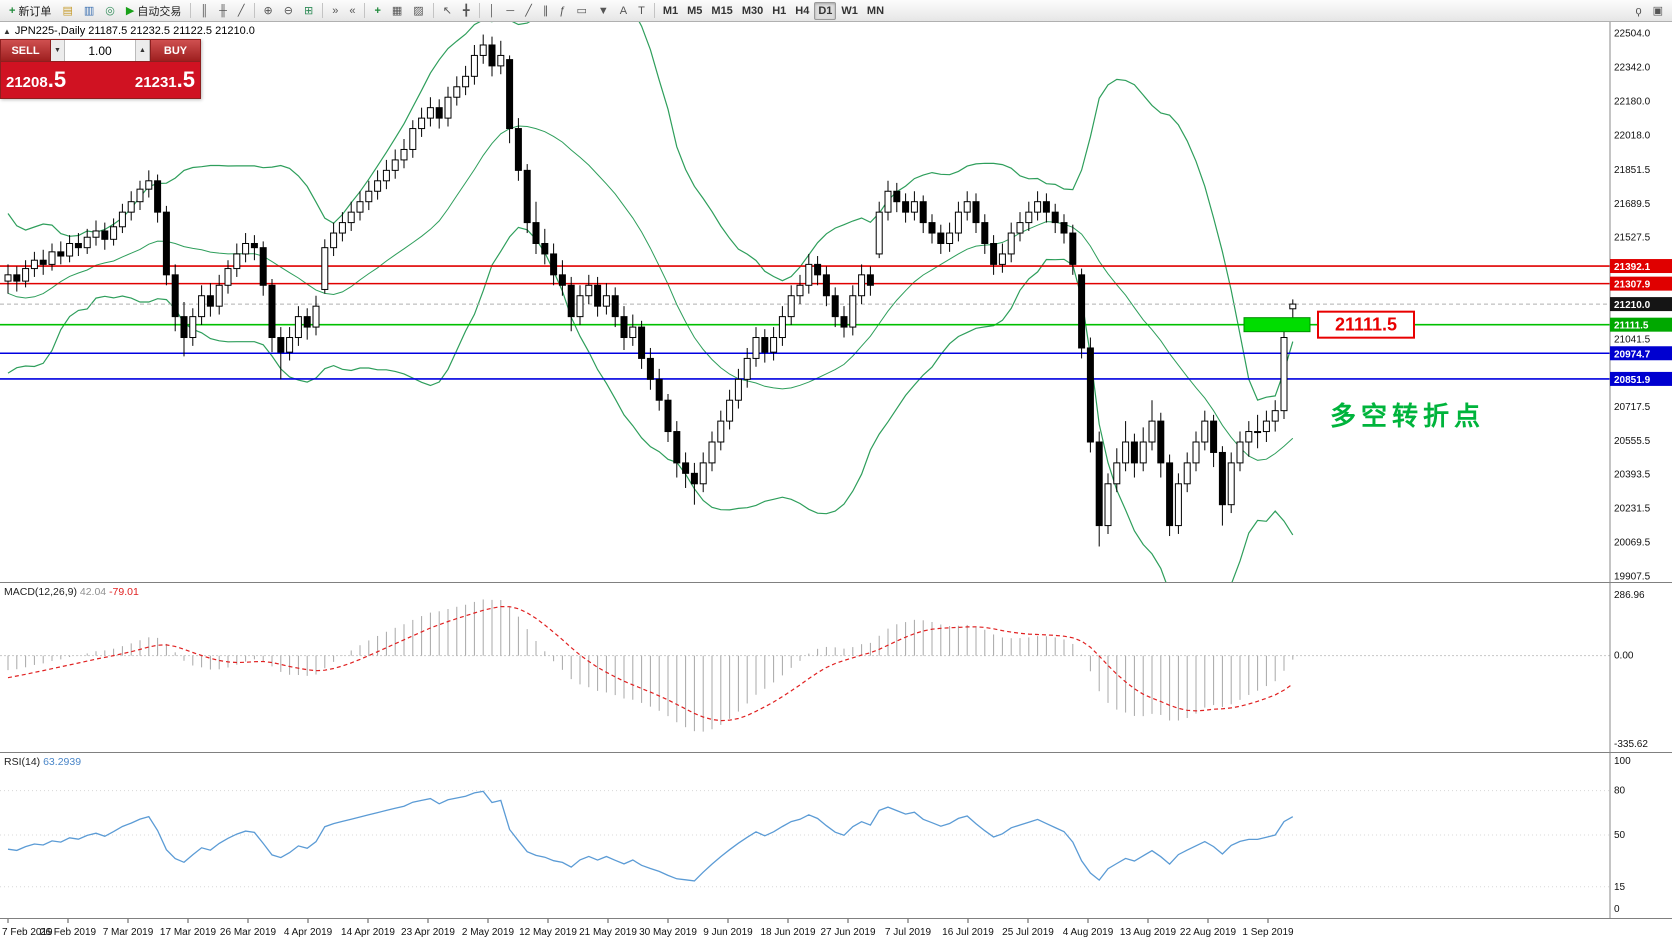  What do you see at coordinates (397, 11) in the screenshot?
I see `period-selector-icon: ▦` at bounding box center [397, 11].